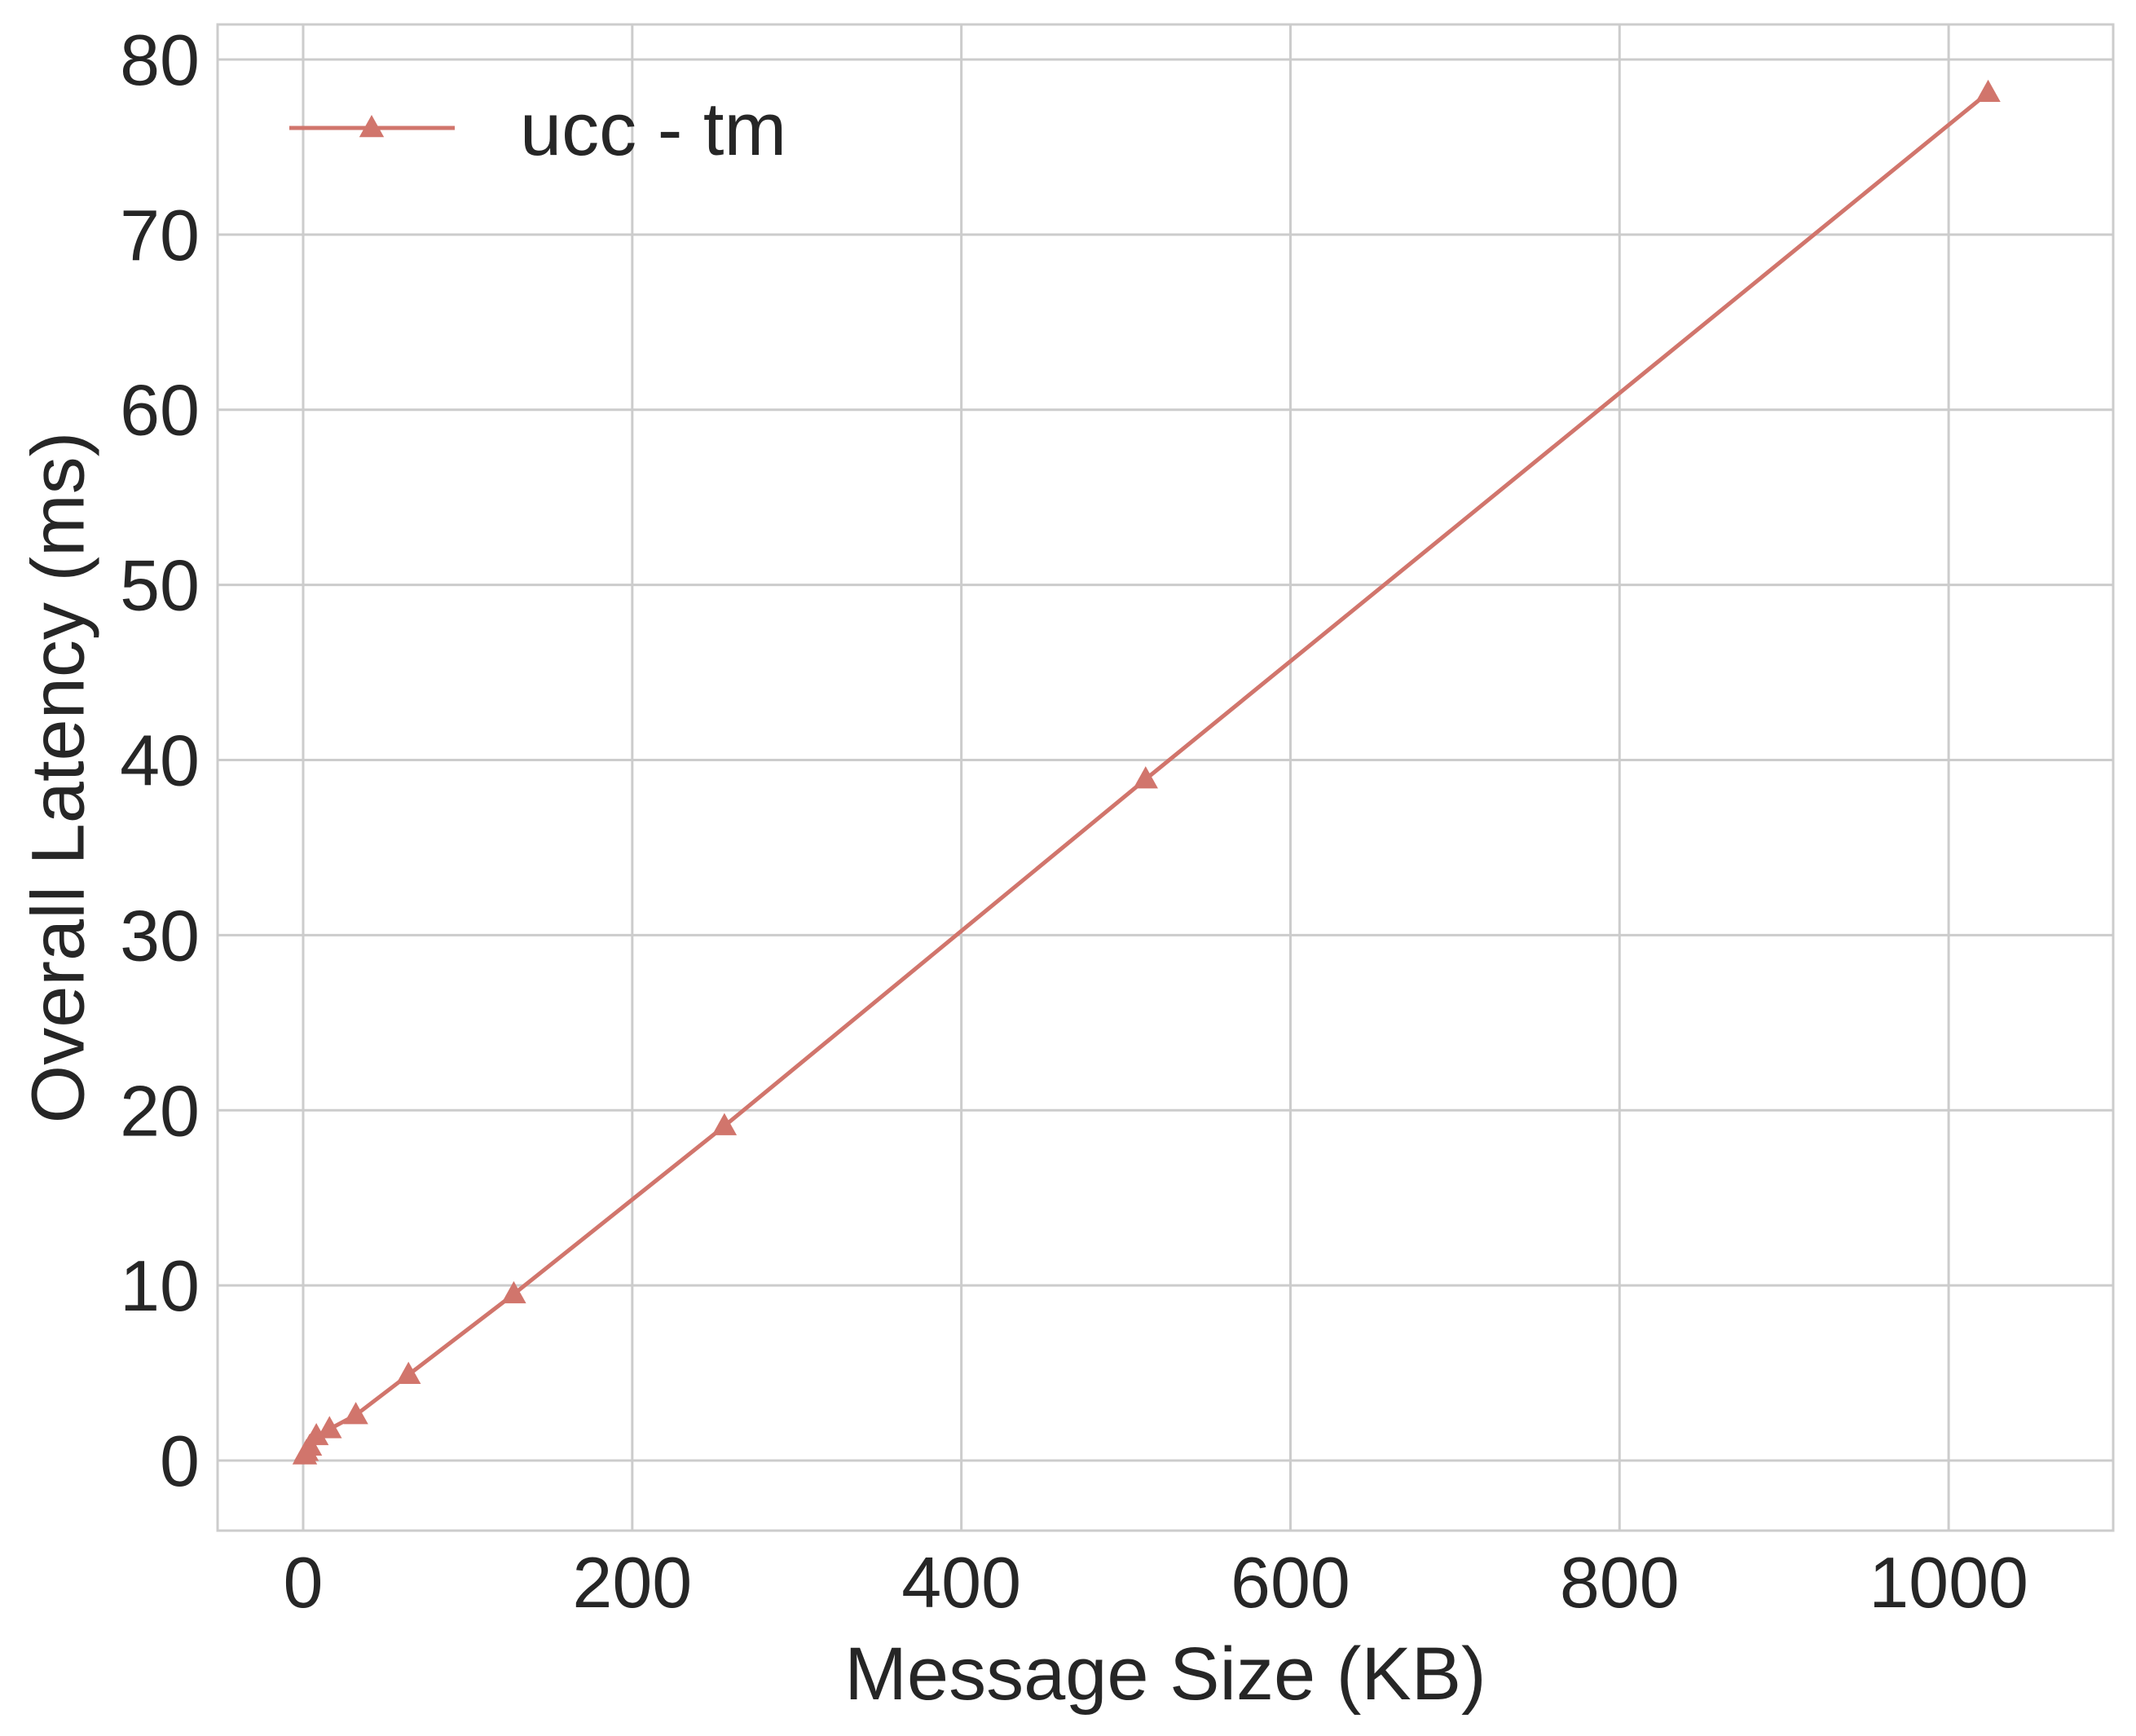 Image resolution: width=2136 pixels, height=1736 pixels. Describe the element at coordinates (180, 1461) in the screenshot. I see `y-tick-label: 0` at that location.